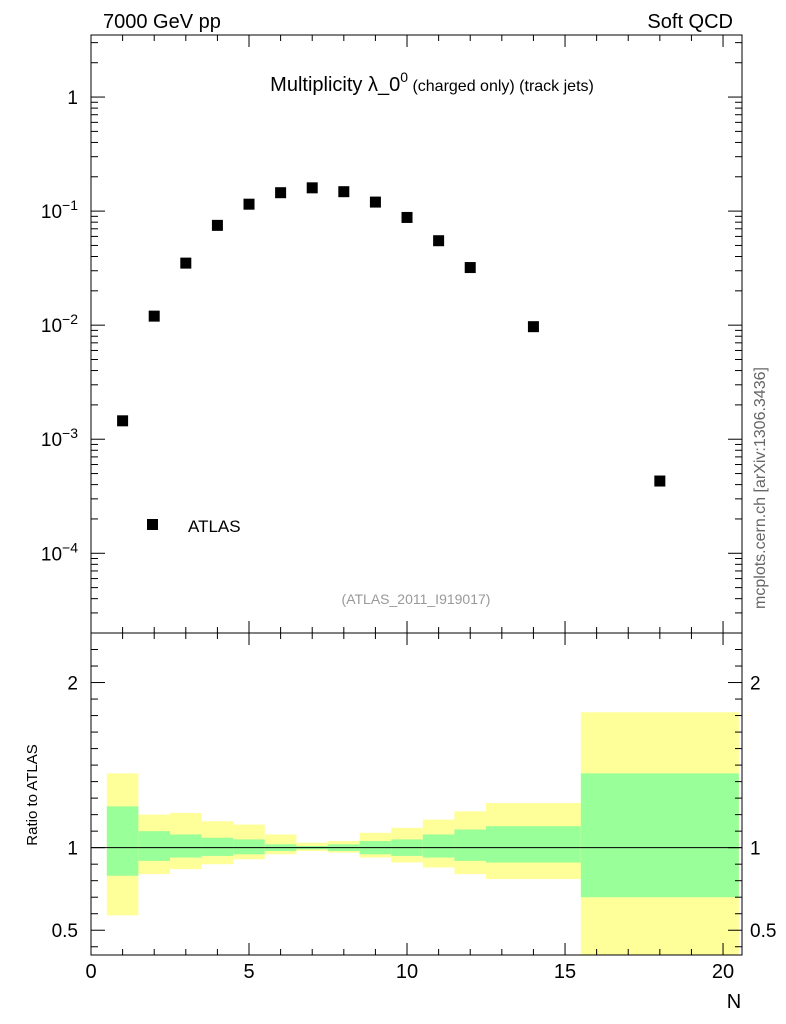 The height and width of the screenshot is (1024, 786). I want to click on ratio-ylabel: Ratio to ATLAS, so click(32, 794).